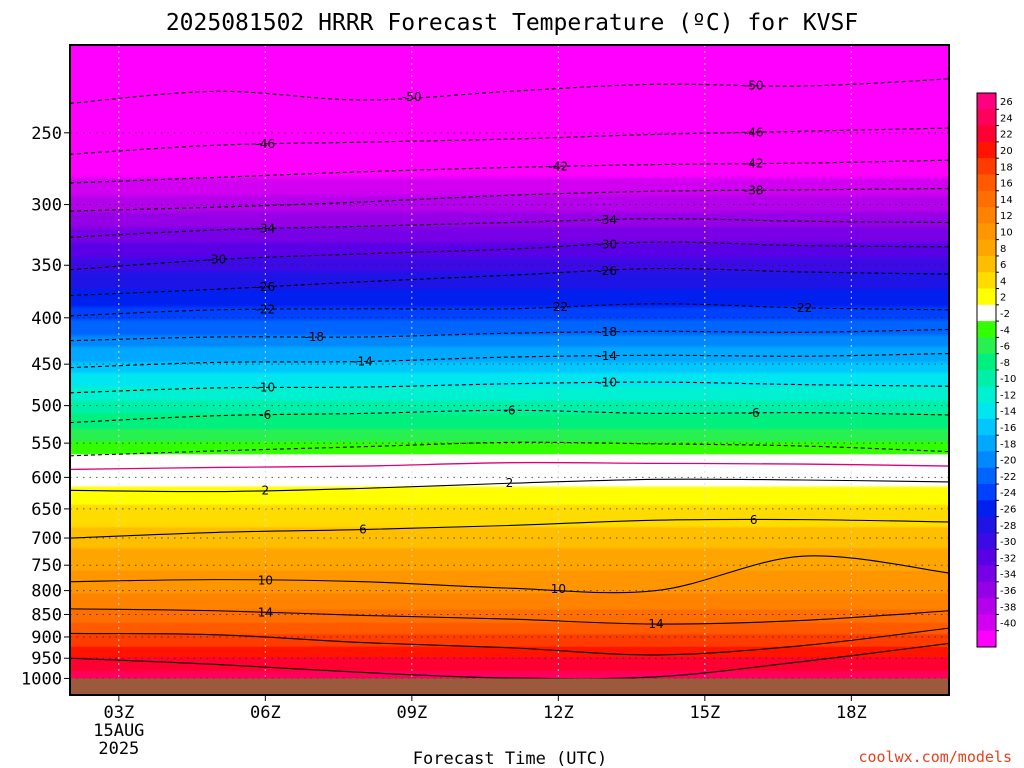 This screenshot has width=1024, height=768. Describe the element at coordinates (265, 713) in the screenshot. I see `x-tick-label: 06Z` at that location.